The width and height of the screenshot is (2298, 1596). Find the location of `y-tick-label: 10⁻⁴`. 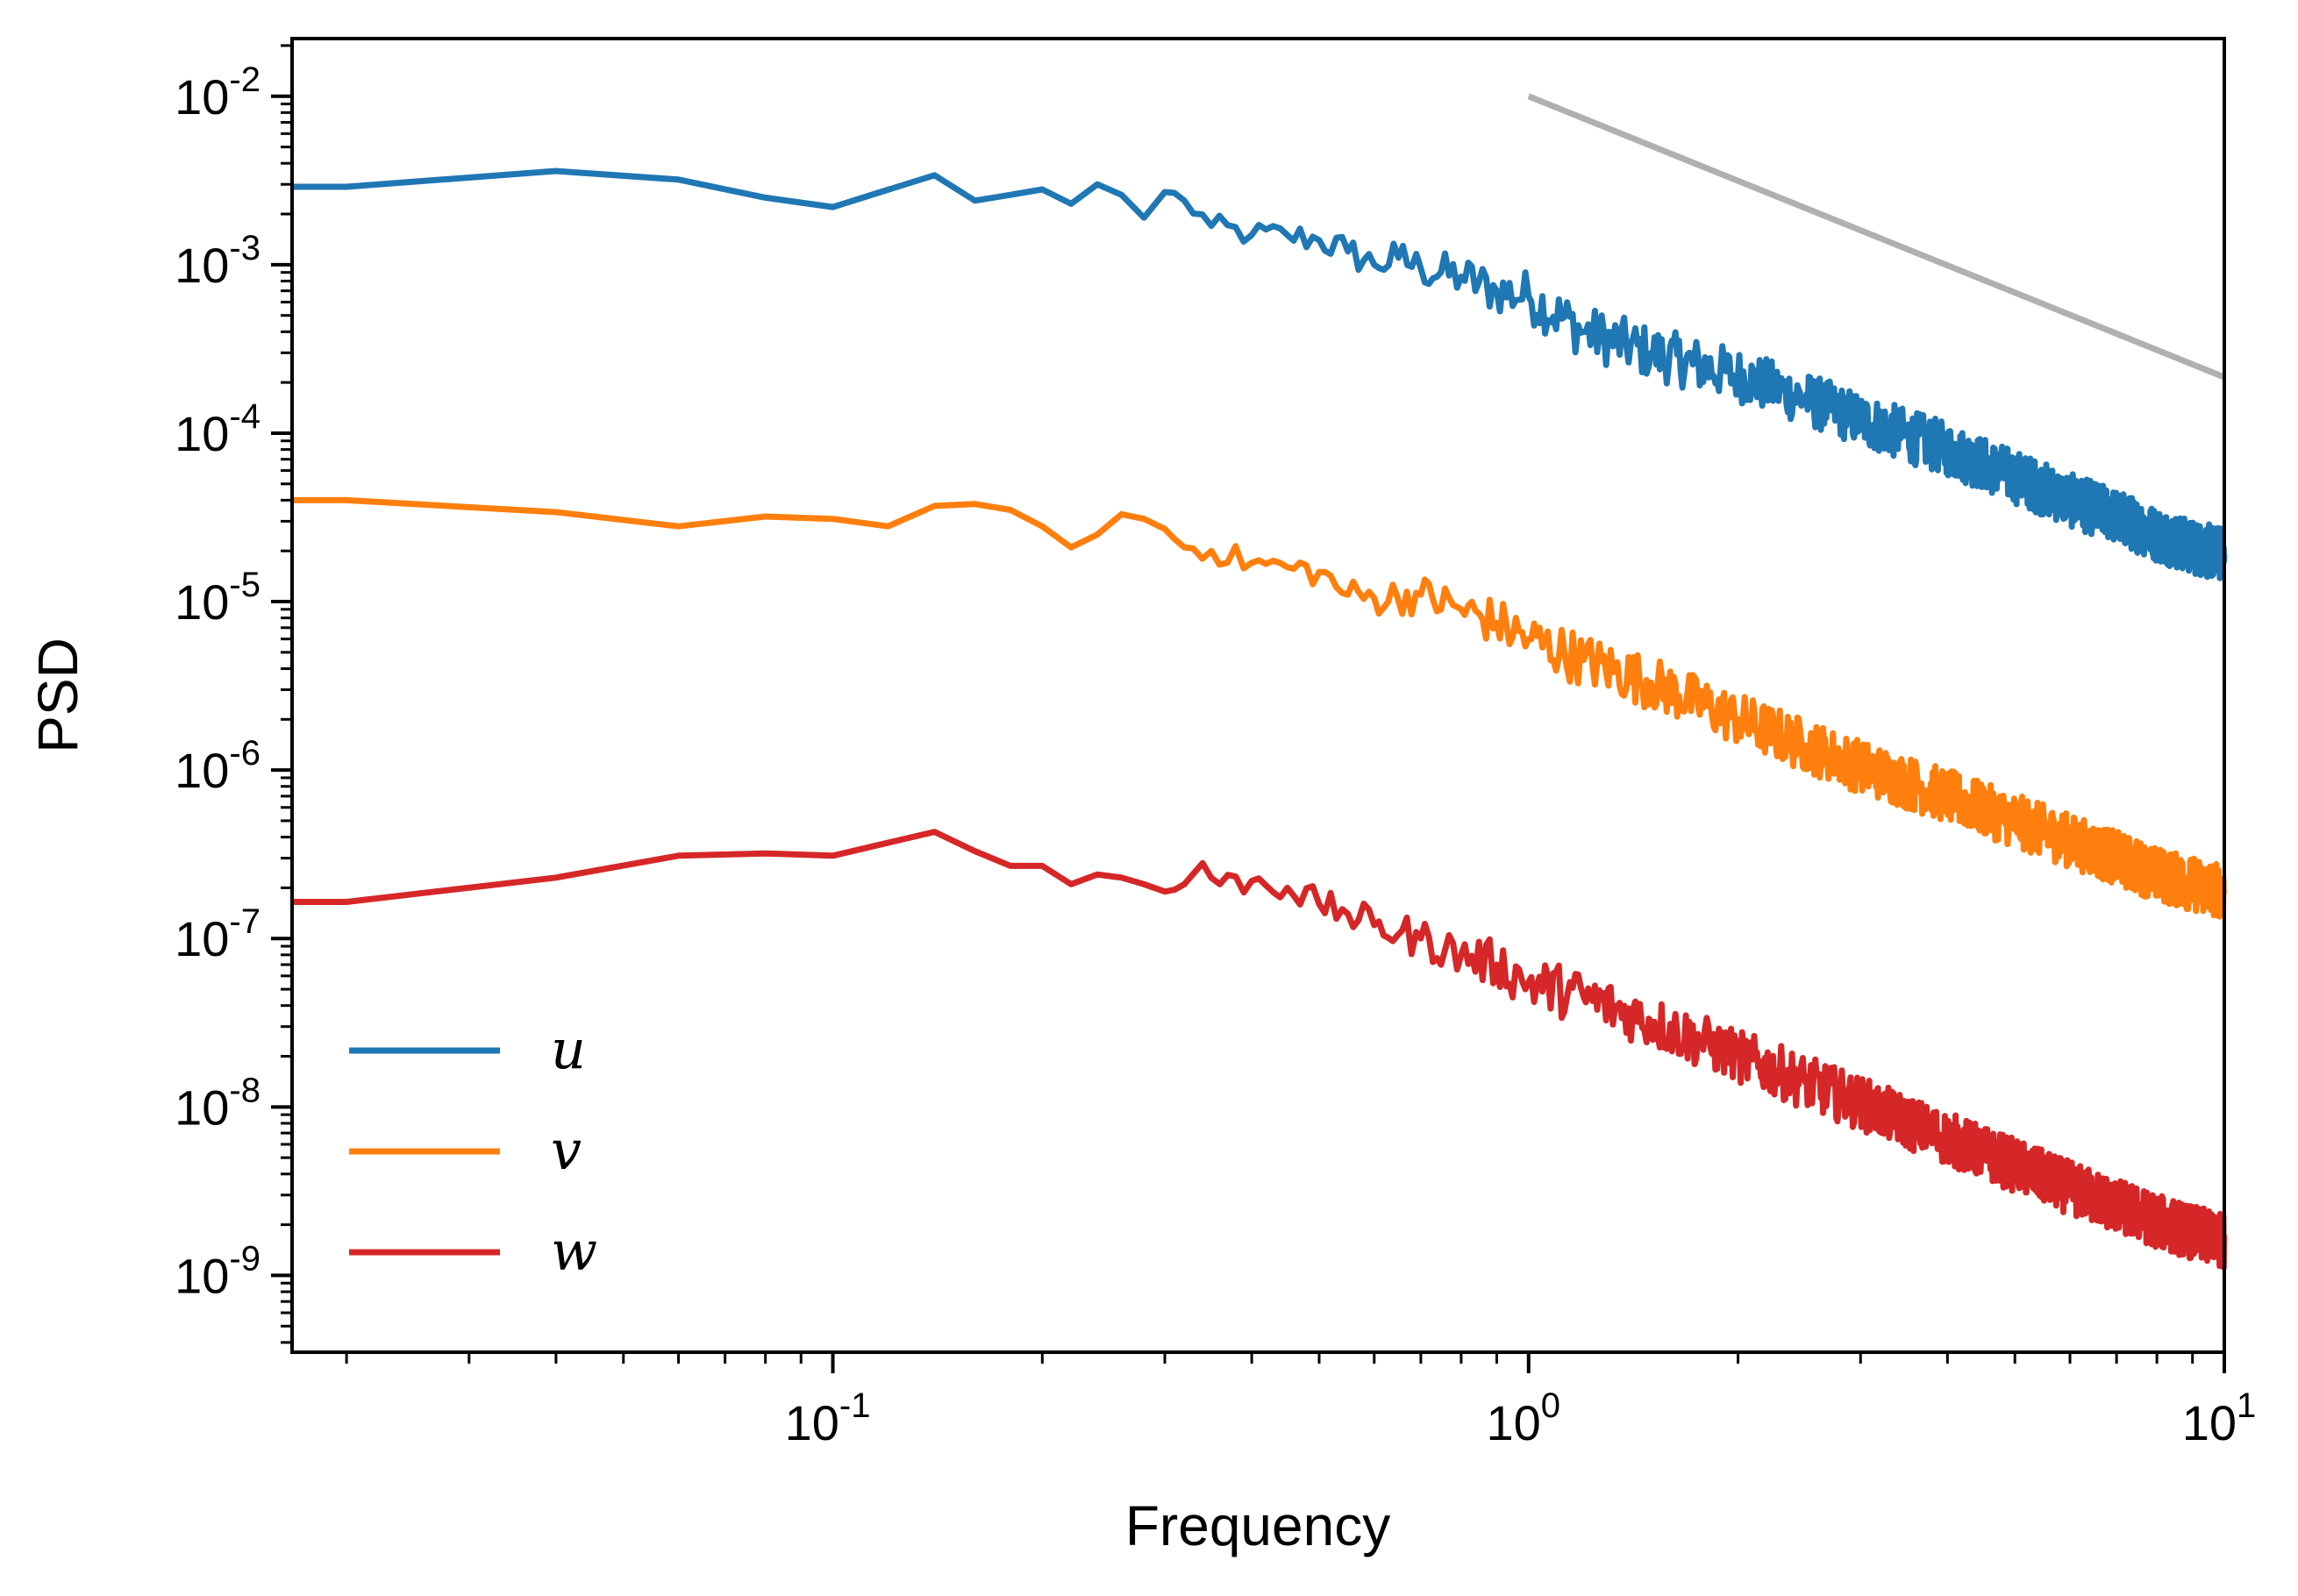

y-tick-label: 10⁻⁴ is located at coordinates (218, 429).